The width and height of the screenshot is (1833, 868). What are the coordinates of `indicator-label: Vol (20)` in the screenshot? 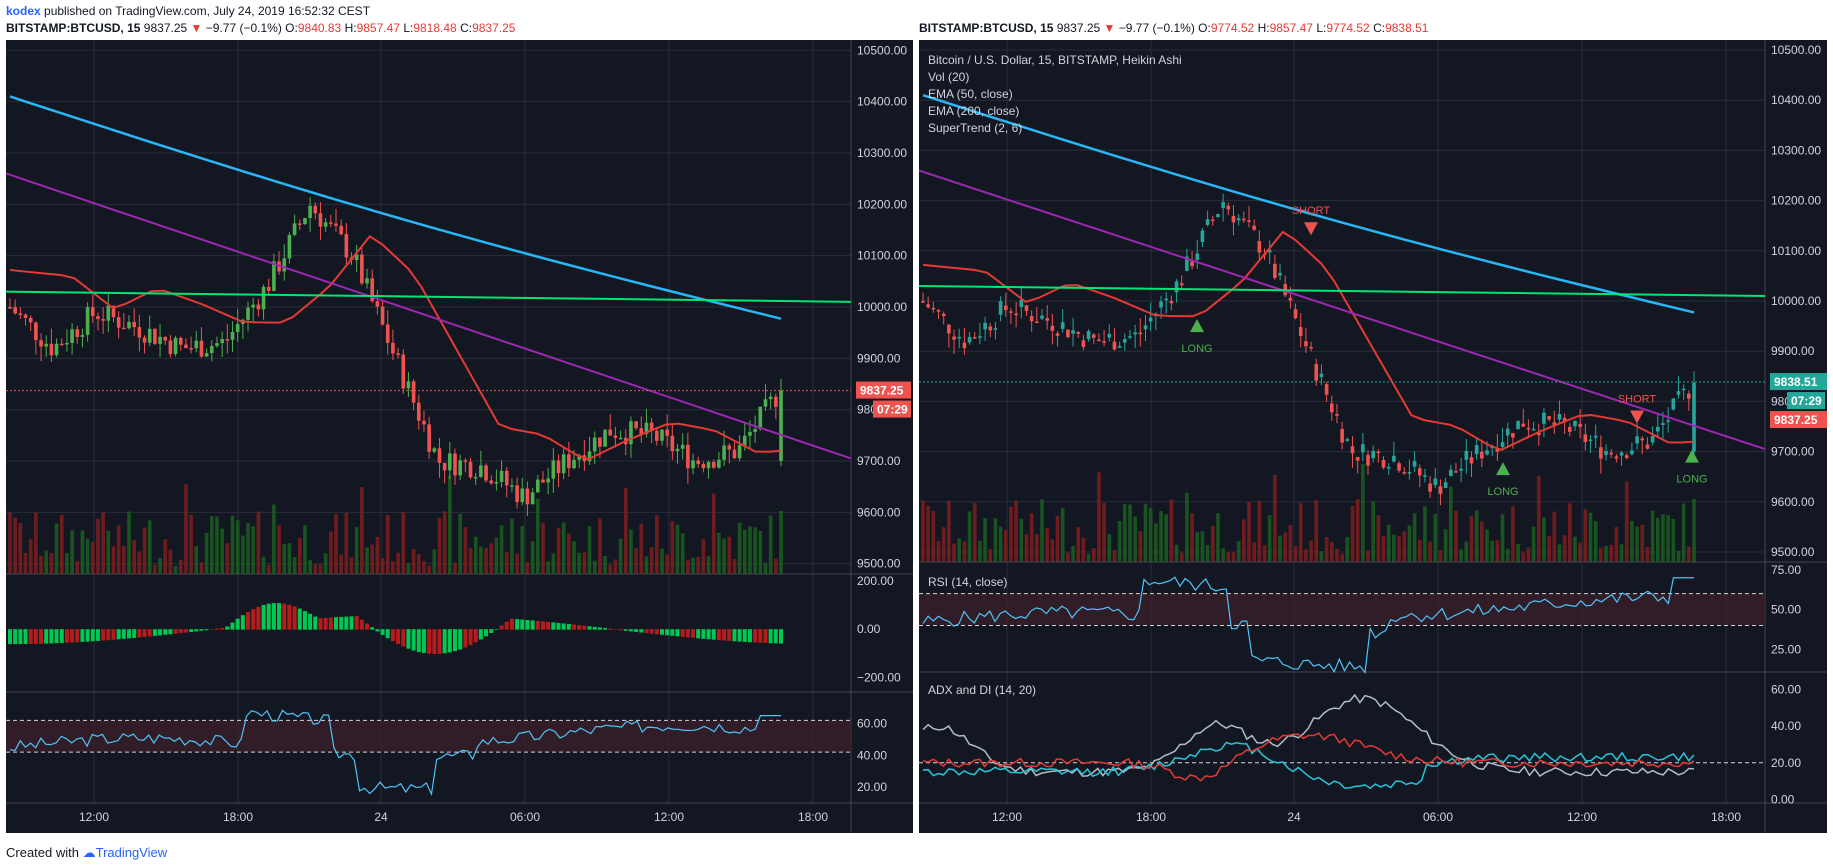 It's located at (949, 77).